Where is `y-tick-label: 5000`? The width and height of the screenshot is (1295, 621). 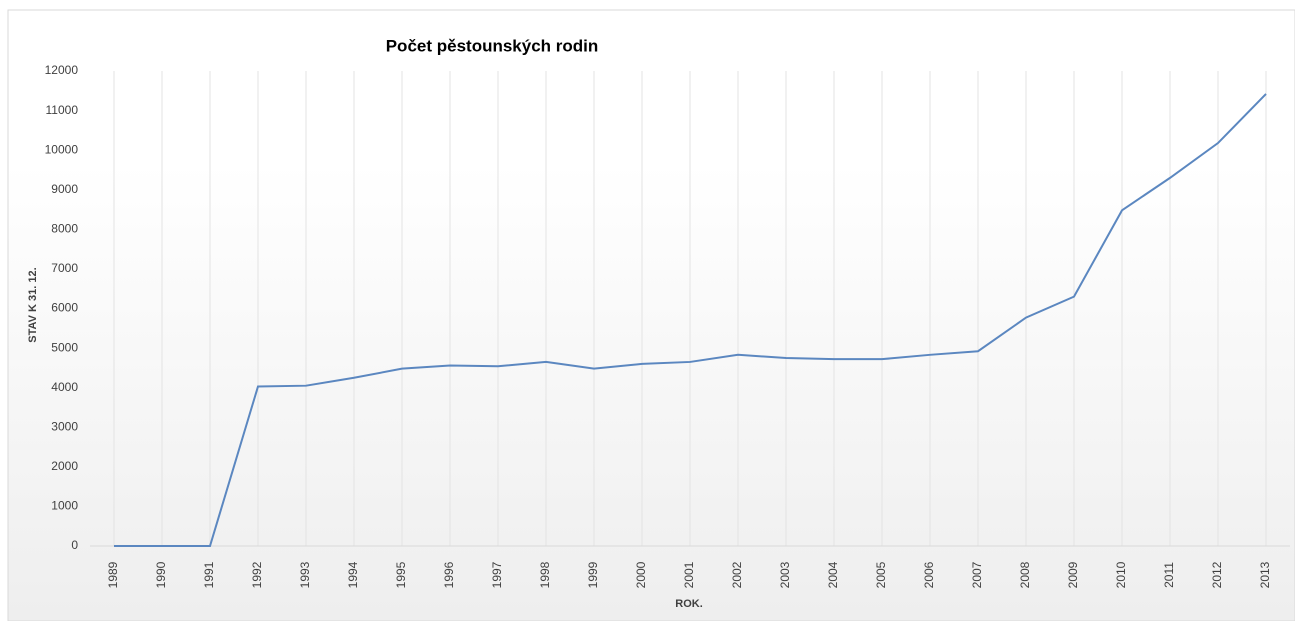
y-tick-label: 5000 is located at coordinates (64, 347).